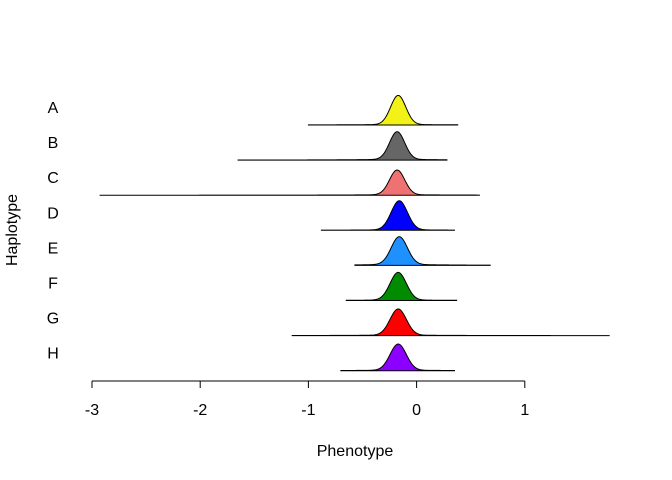  Describe the element at coordinates (53, 248) in the screenshot. I see `category-label-e: E` at that location.